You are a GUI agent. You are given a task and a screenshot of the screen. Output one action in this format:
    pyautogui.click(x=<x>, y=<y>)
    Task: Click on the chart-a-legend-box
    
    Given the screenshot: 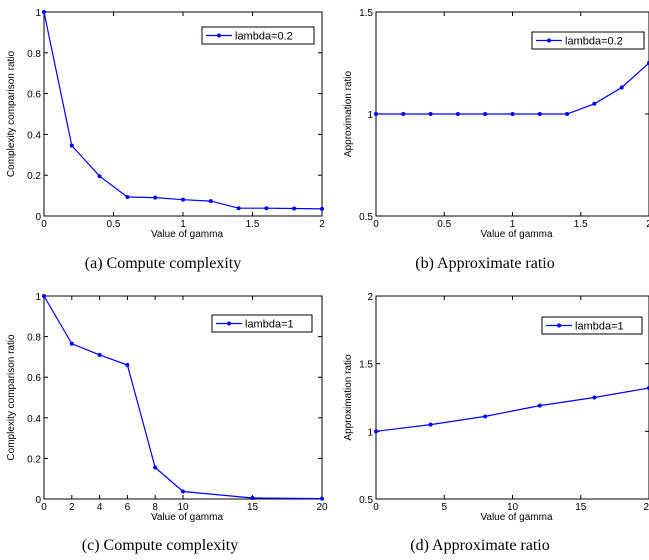 What is the action you would take?
    pyautogui.click(x=258, y=35)
    